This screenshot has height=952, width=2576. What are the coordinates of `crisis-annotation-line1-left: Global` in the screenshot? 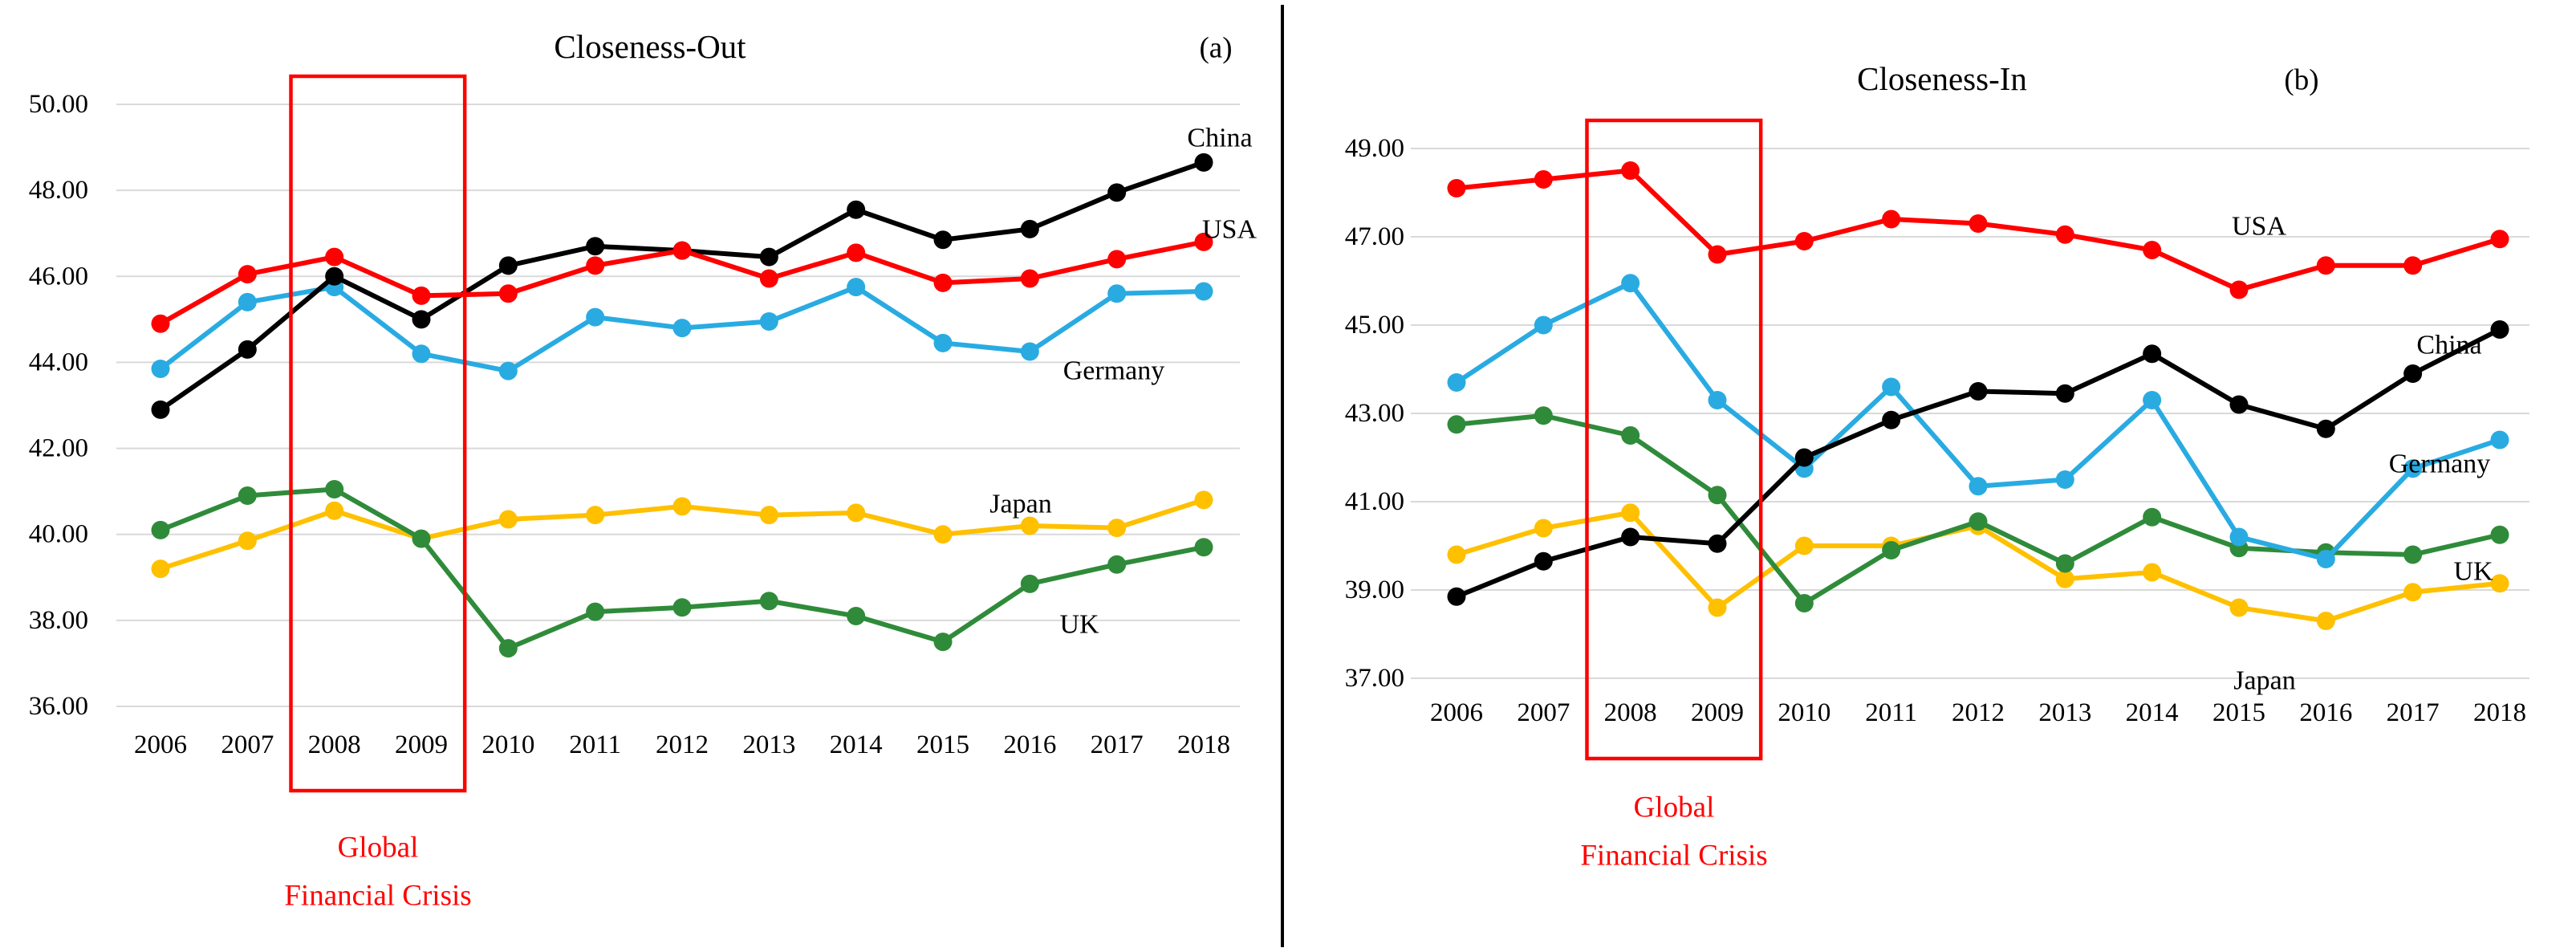 It's located at (378, 848).